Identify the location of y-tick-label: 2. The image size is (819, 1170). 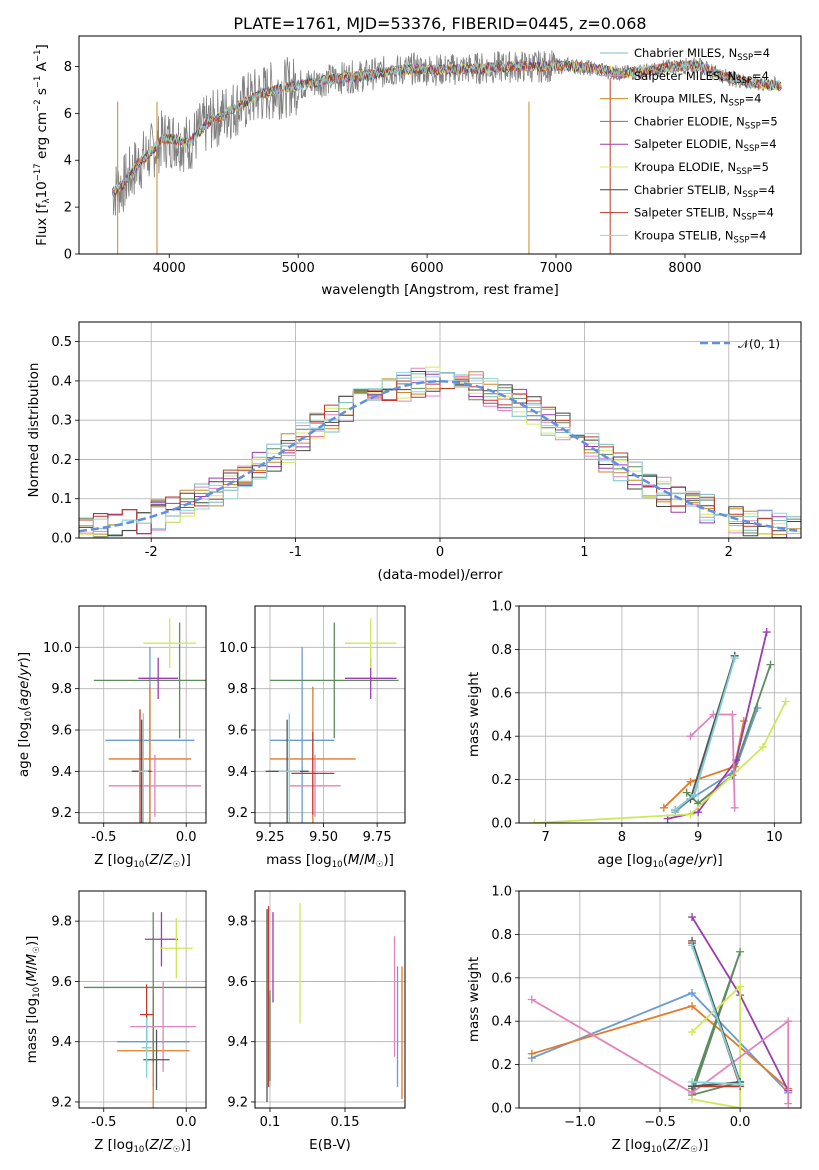
(68, 208).